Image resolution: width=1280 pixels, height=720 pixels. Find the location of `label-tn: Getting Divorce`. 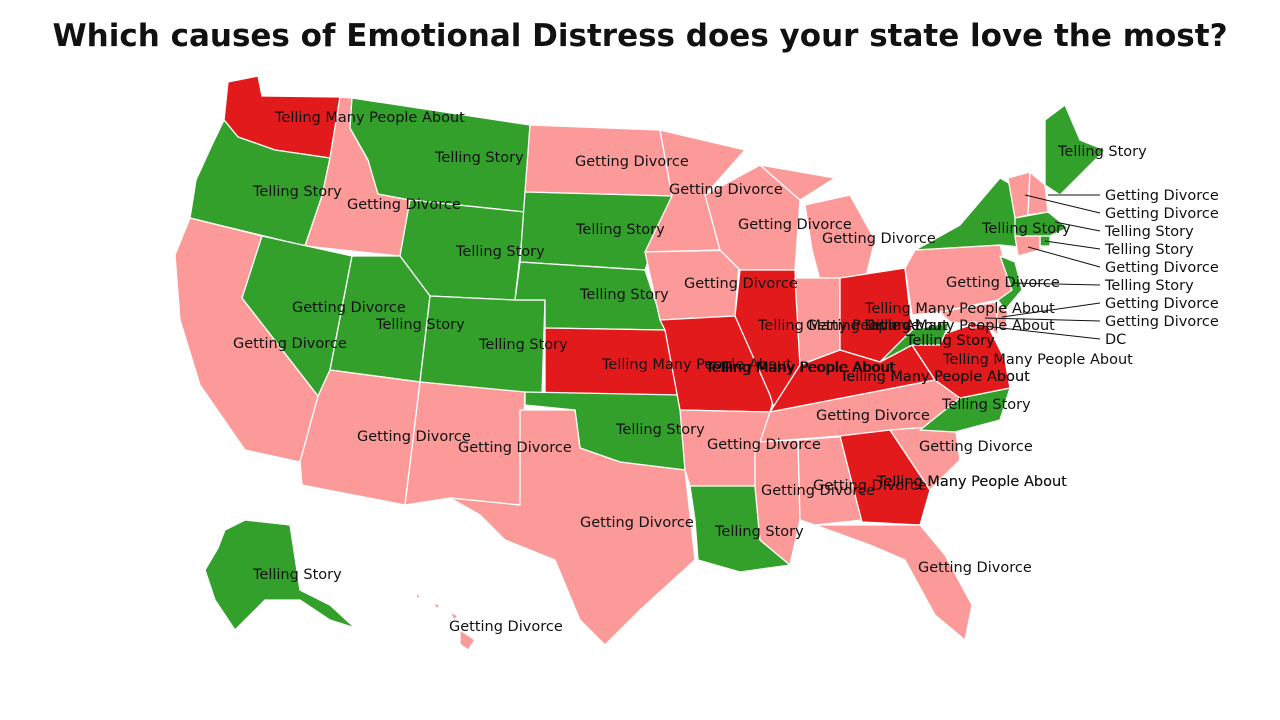

label-tn: Getting Divorce is located at coordinates (873, 416).